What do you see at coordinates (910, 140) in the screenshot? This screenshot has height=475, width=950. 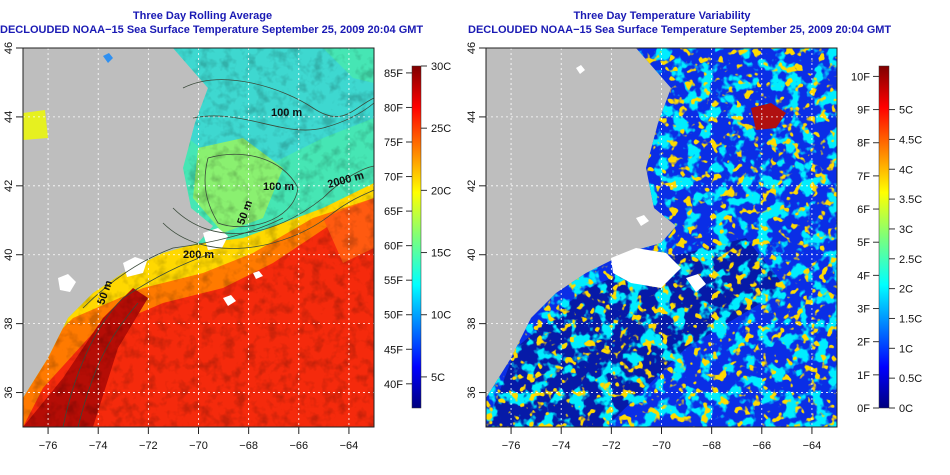 I see `celsius-tick-label: 4.5C` at bounding box center [910, 140].